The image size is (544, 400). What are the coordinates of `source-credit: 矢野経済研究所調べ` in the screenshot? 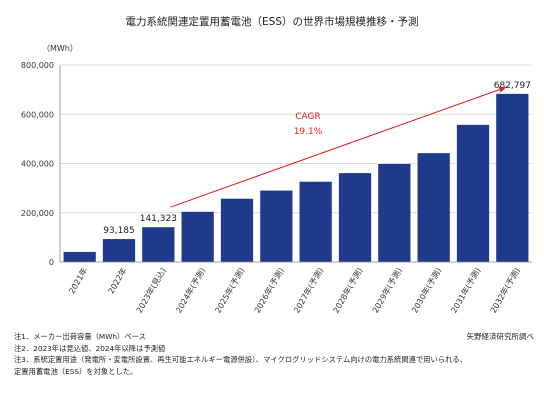 It's located at (501, 336).